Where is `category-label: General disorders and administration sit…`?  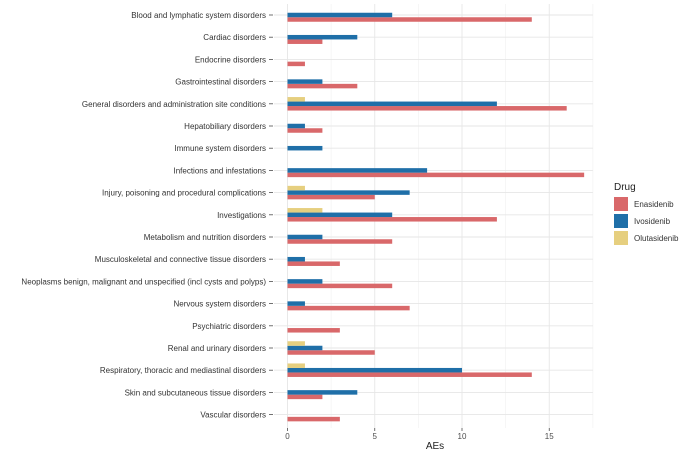
category-label: General disorders and administration sit… is located at coordinates (174, 104).